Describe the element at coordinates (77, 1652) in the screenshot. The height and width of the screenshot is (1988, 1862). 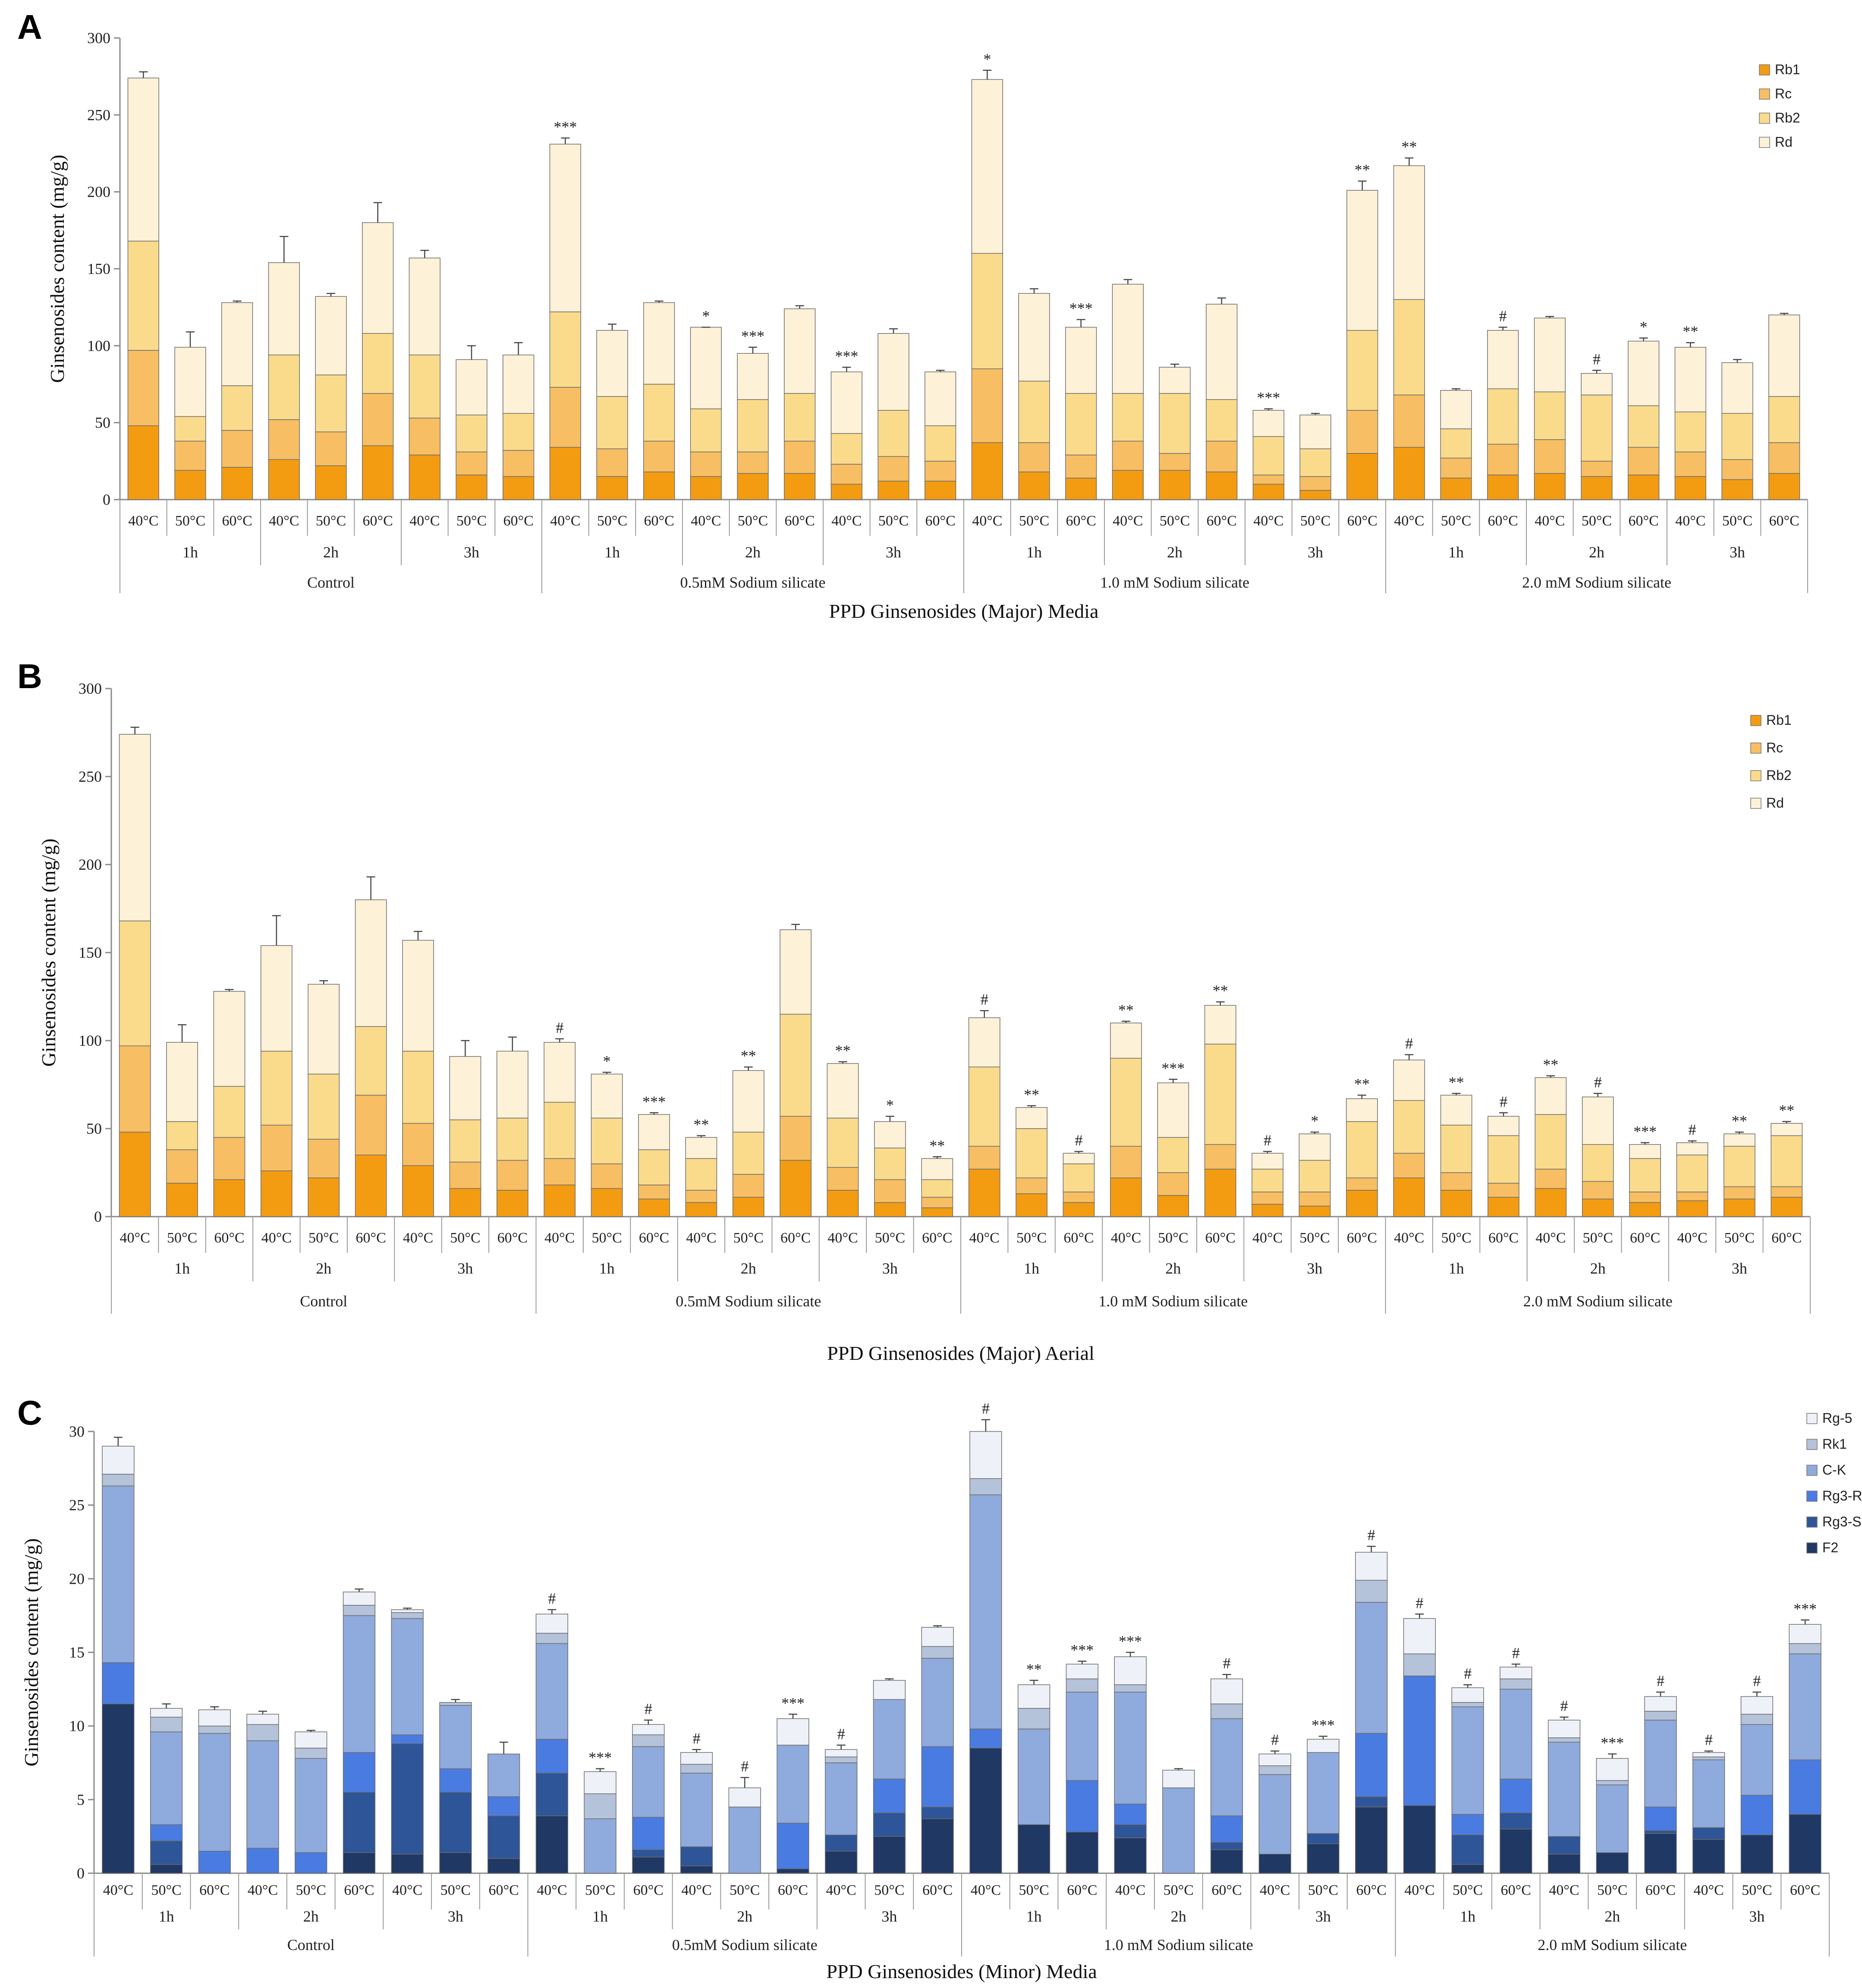
I see `y-tick-label: 15` at that location.